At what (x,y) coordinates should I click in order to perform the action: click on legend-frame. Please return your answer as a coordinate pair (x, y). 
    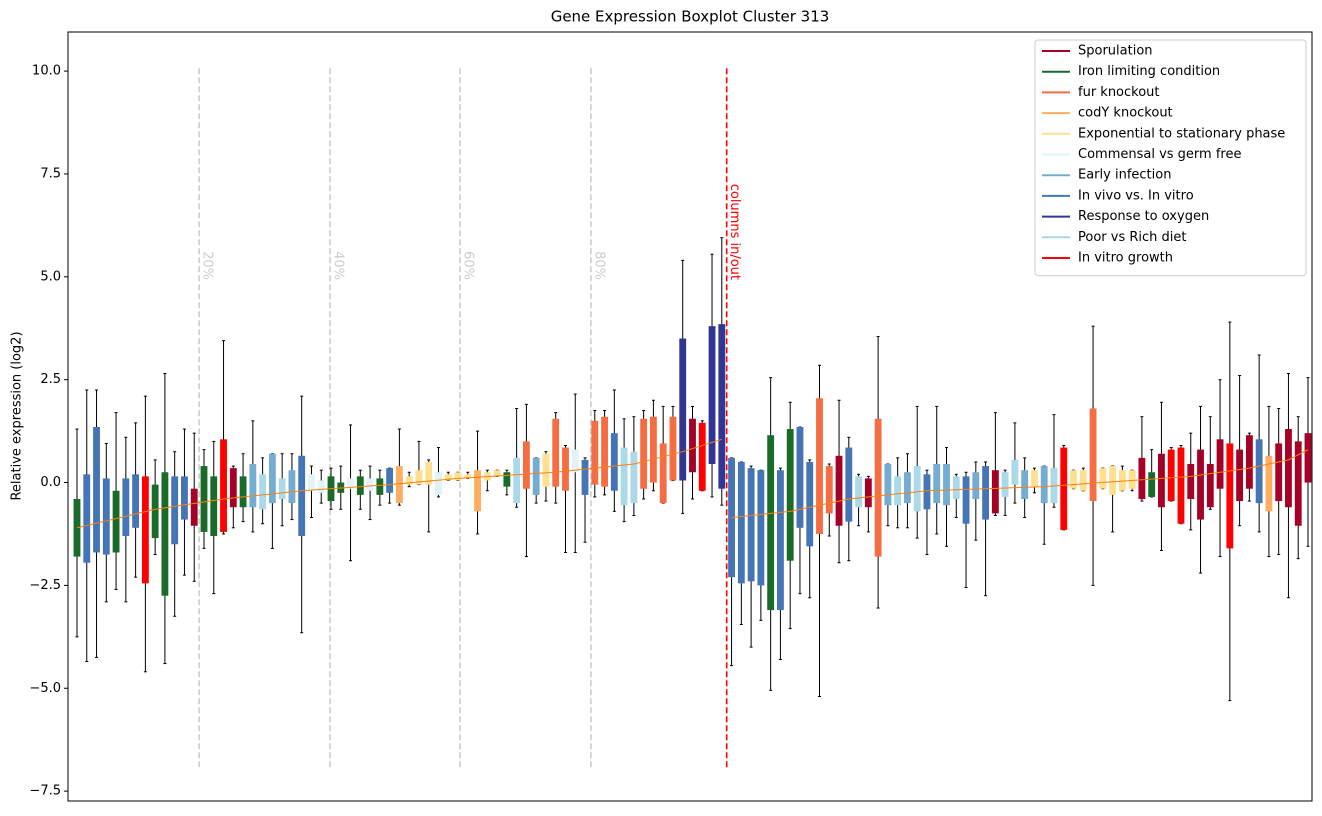
    Looking at the image, I should click on (1170, 158).